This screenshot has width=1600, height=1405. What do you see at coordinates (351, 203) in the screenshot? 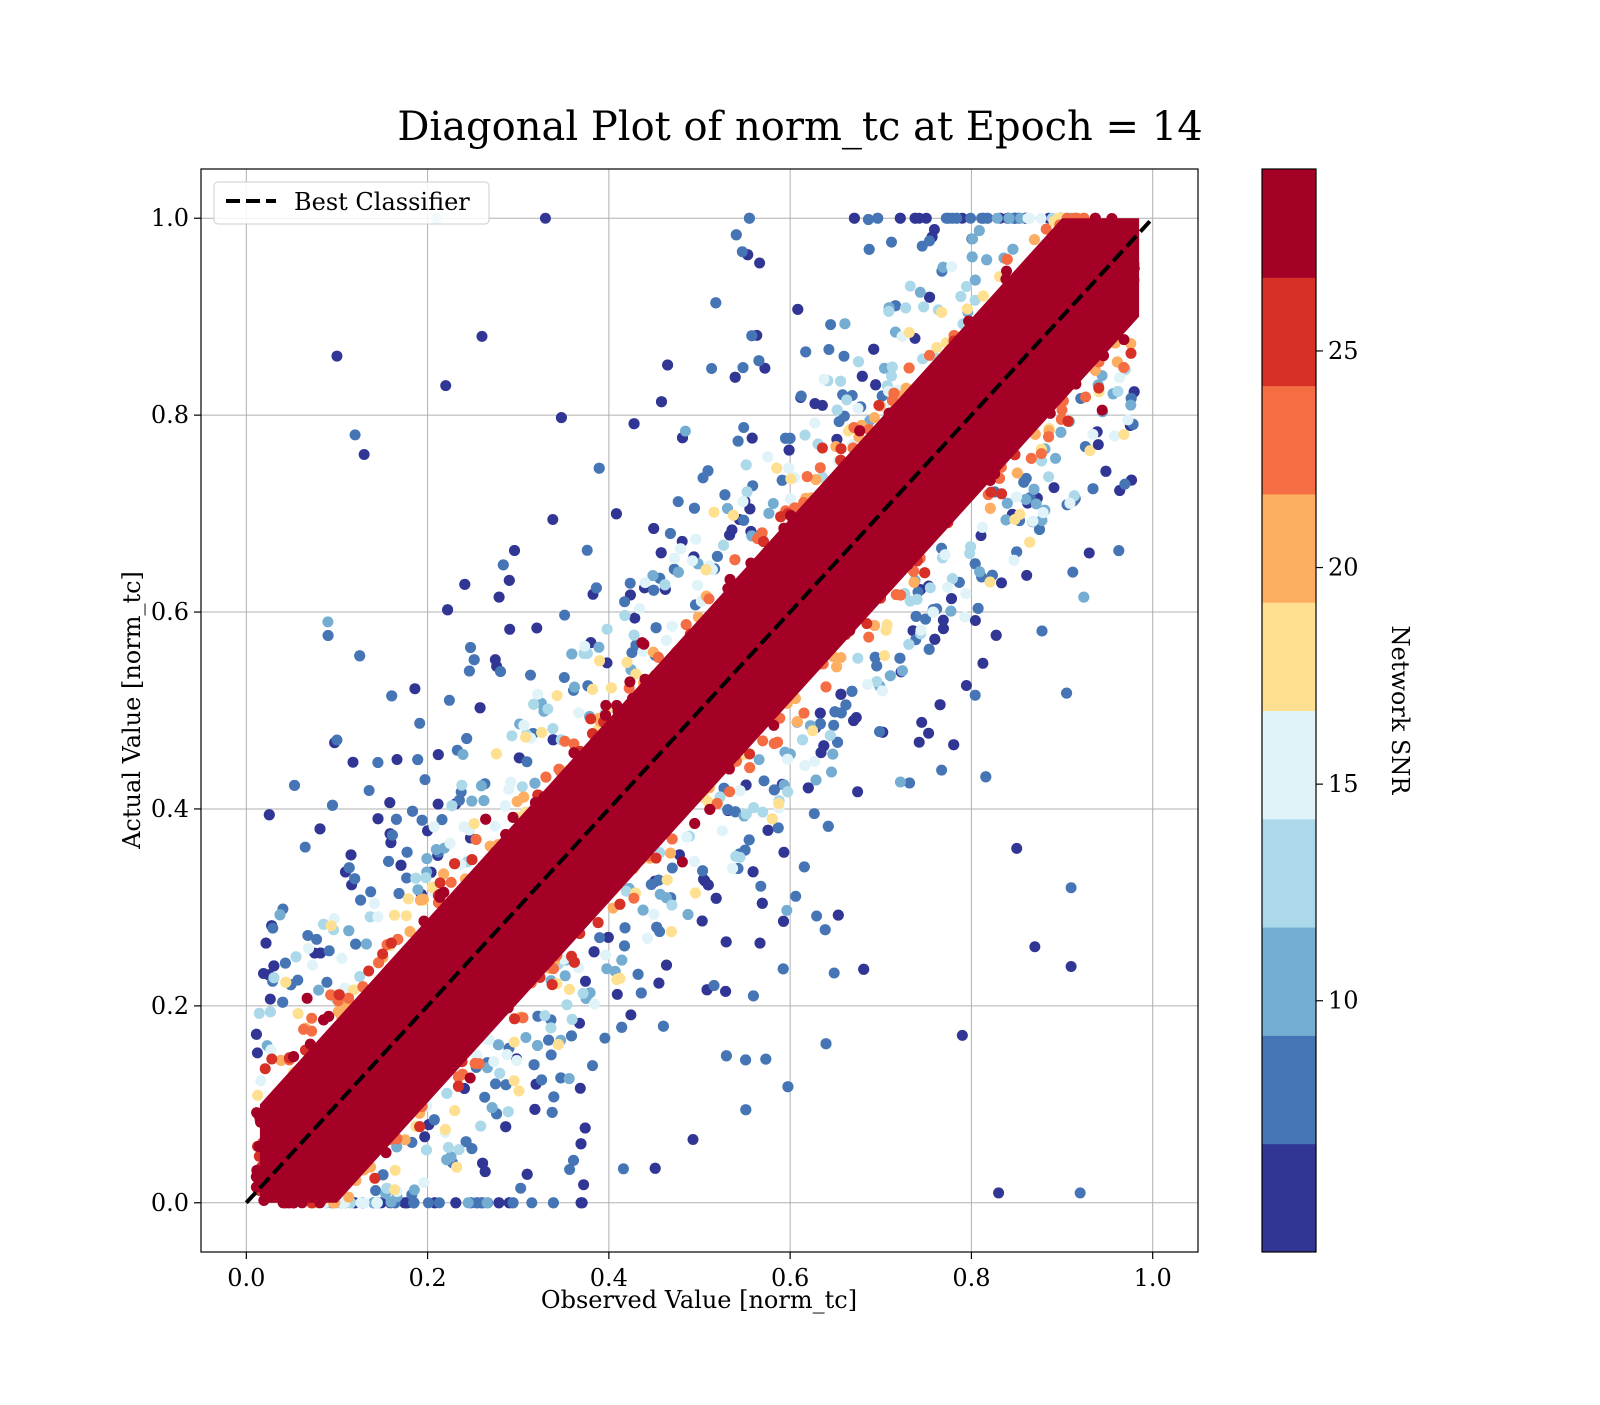
I see `legend: Best Classifier` at bounding box center [351, 203].